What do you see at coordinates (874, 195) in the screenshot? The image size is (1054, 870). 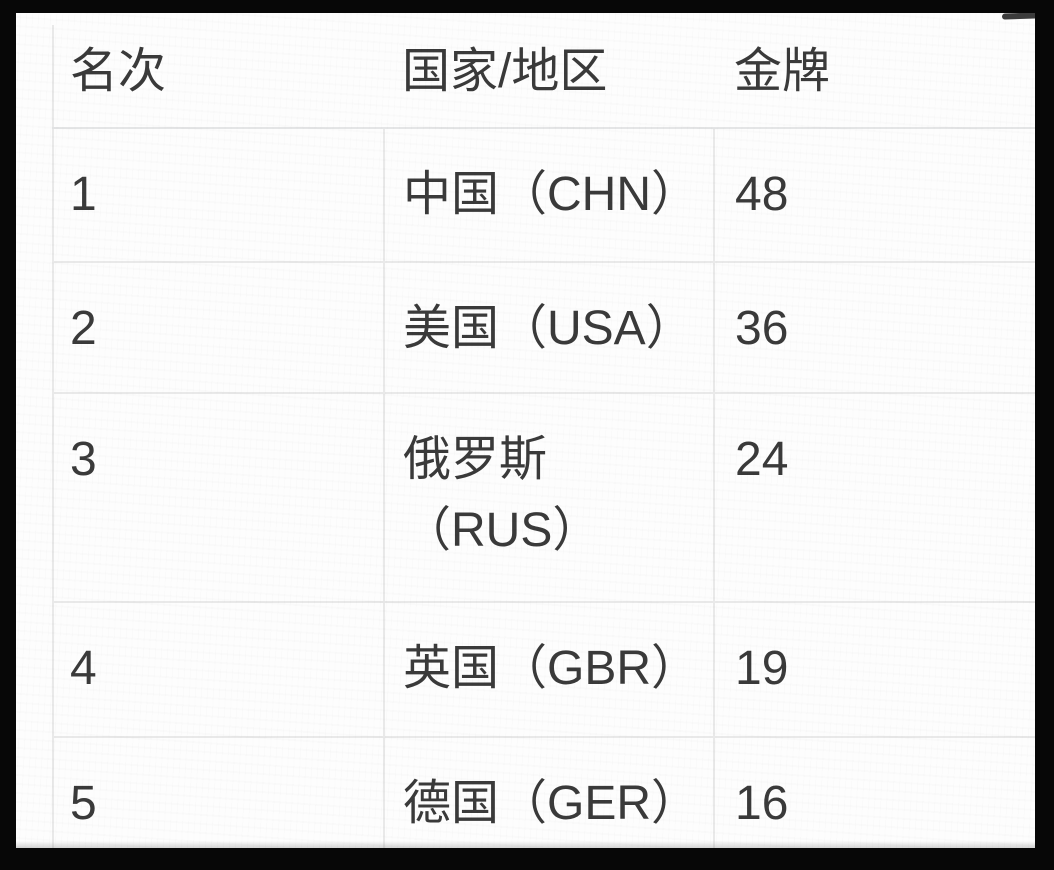 I see `cell-gold: 48` at bounding box center [874, 195].